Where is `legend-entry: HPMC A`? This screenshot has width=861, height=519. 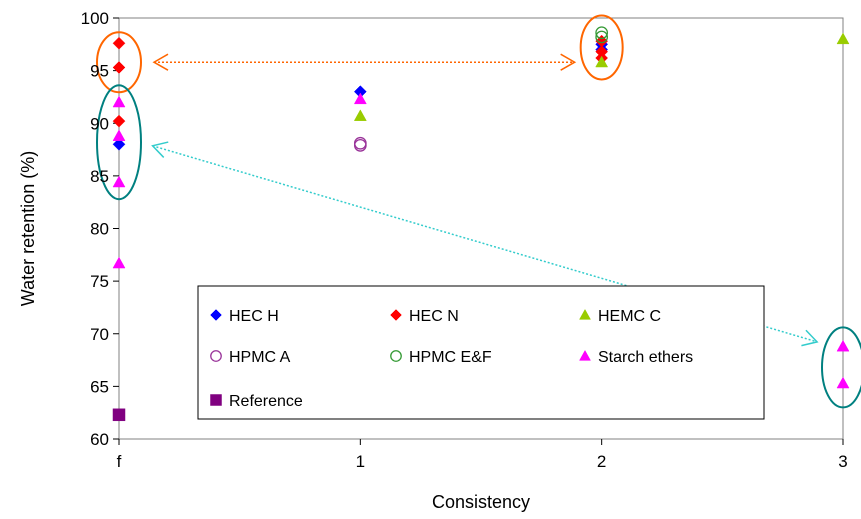 legend-entry: HPMC A is located at coordinates (250, 357).